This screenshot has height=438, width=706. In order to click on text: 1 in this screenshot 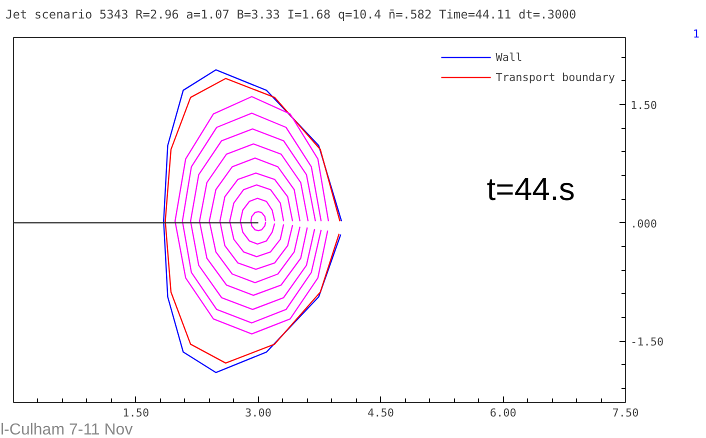, I will do `click(696, 34)`.